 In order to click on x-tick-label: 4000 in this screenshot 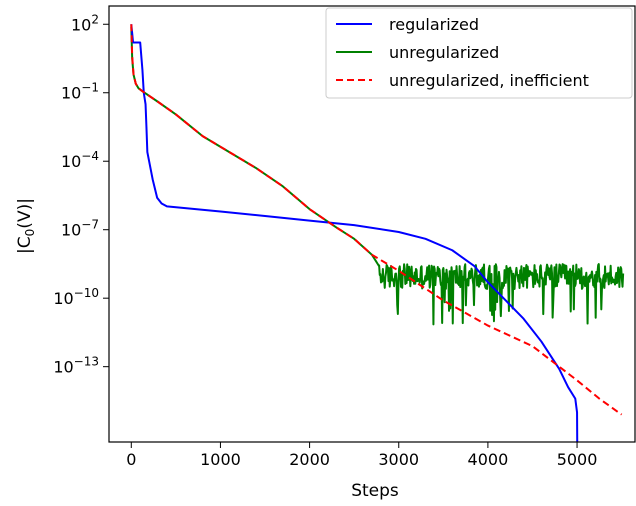, I will do `click(488, 459)`.